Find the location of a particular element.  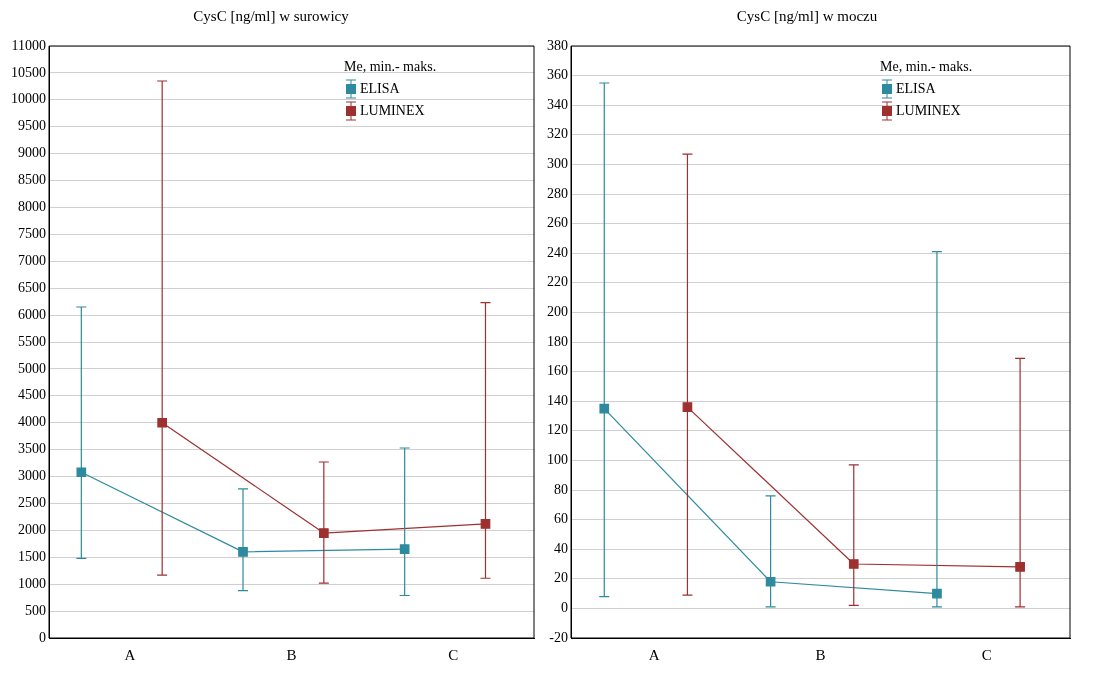

y-tick-label: 5000 is located at coordinates (32, 368).